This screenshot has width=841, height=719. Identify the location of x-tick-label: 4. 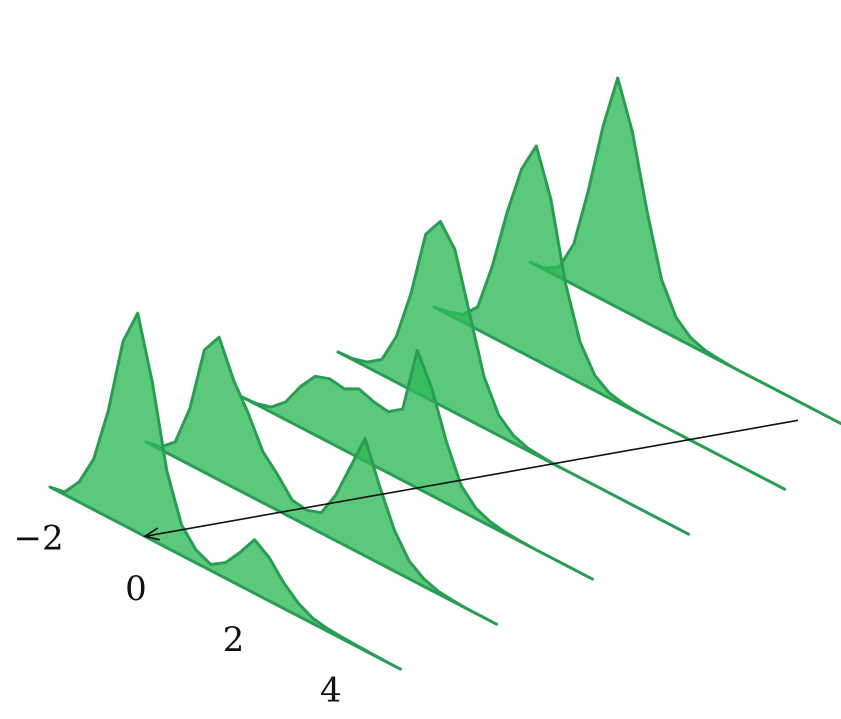
(331, 690).